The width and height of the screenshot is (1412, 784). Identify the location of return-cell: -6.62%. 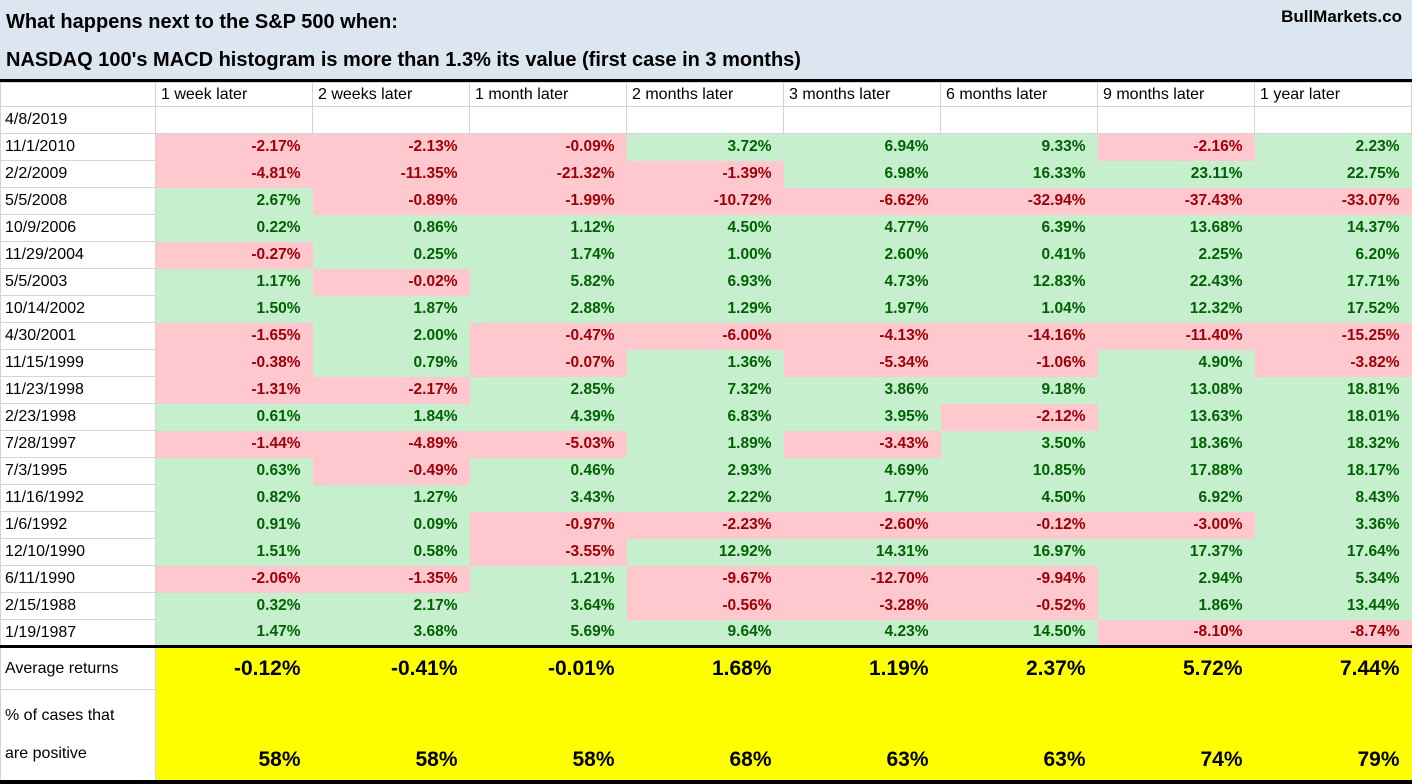
(862, 201).